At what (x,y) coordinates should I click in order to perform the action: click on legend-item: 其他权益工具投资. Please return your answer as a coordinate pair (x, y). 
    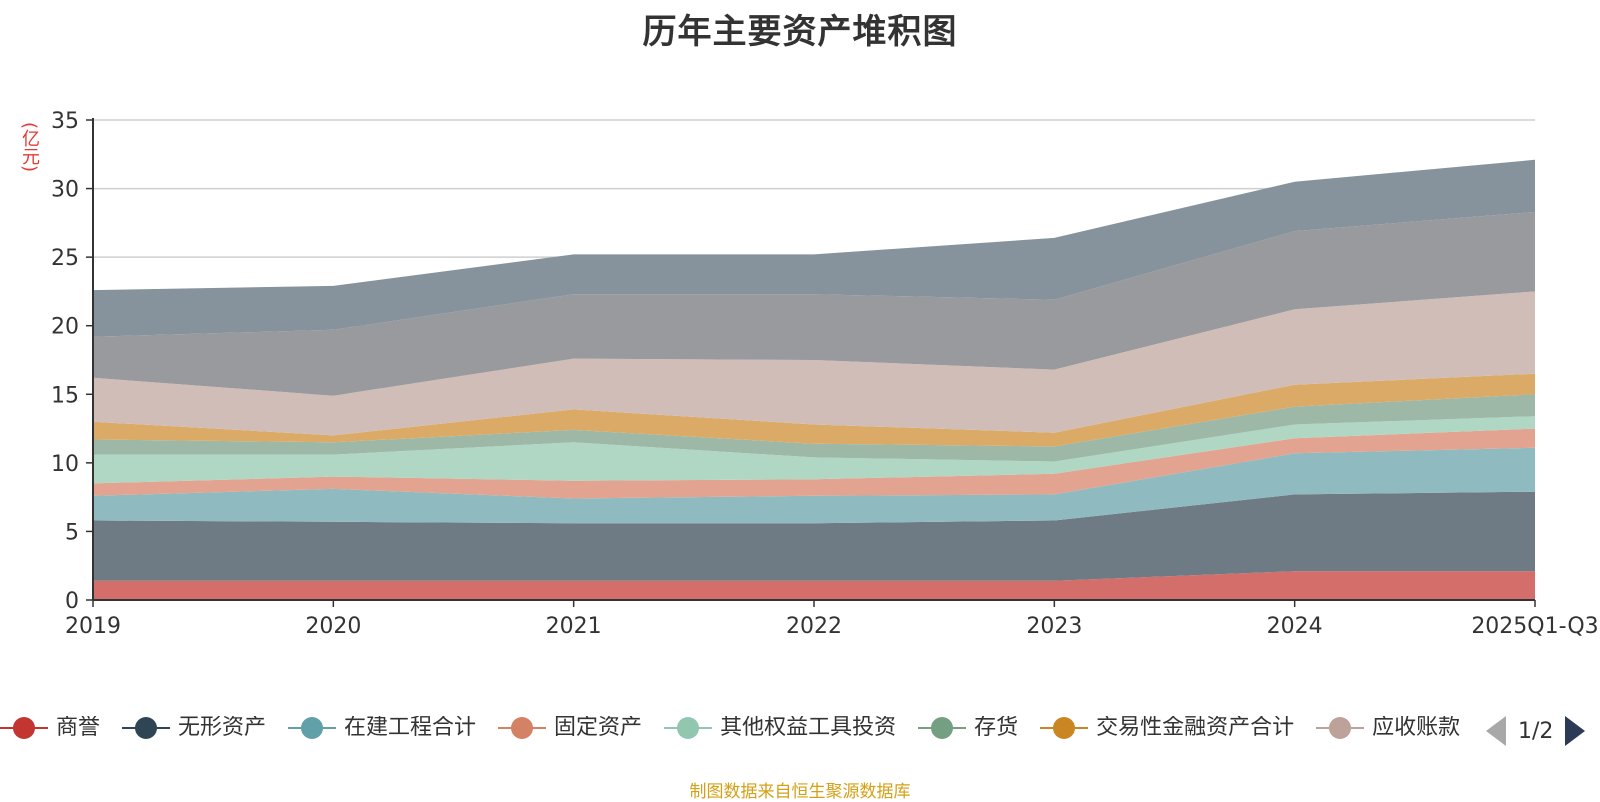
    Looking at the image, I should click on (780, 728).